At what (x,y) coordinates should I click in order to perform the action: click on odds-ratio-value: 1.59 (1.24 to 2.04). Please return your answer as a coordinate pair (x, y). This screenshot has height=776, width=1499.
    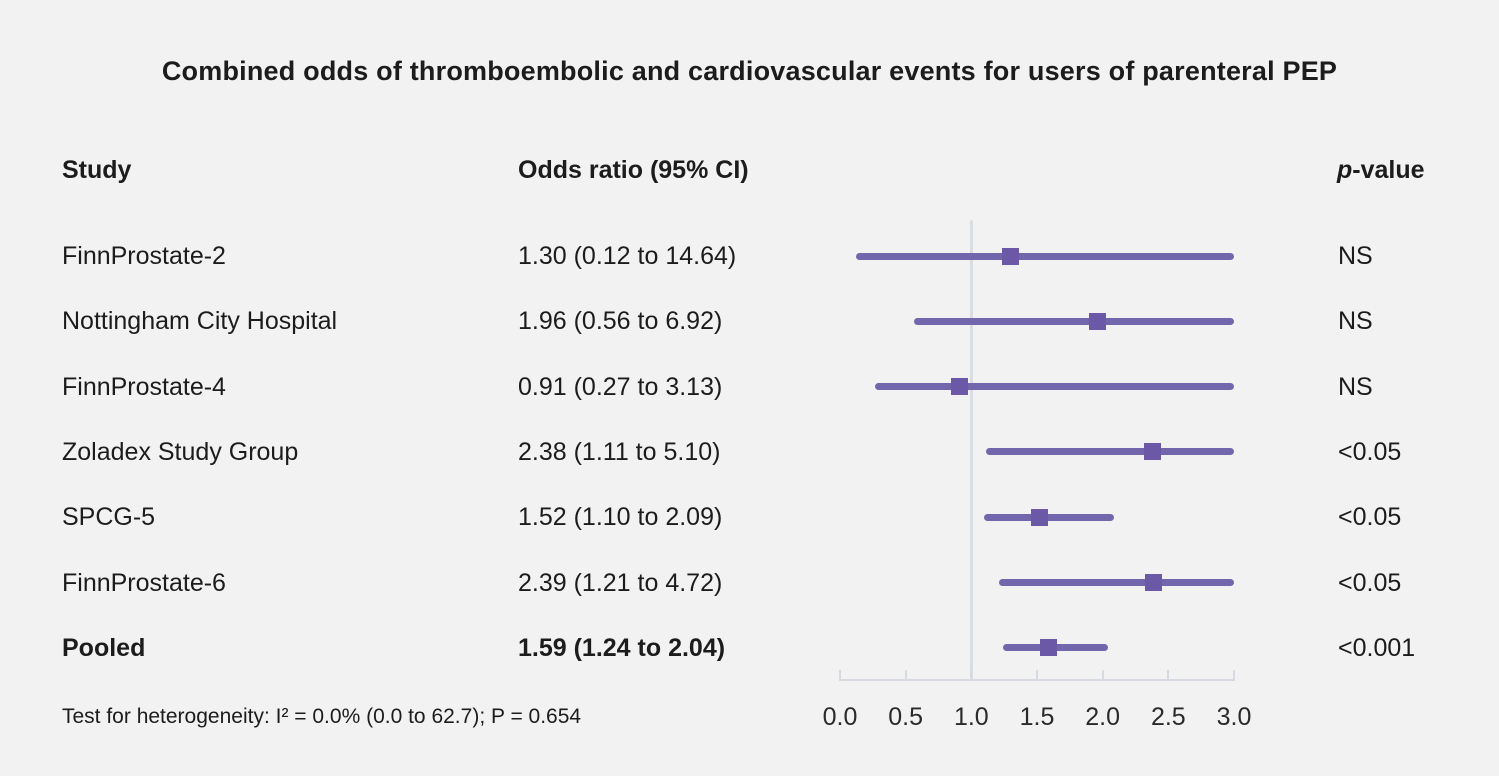
    Looking at the image, I should click on (622, 647).